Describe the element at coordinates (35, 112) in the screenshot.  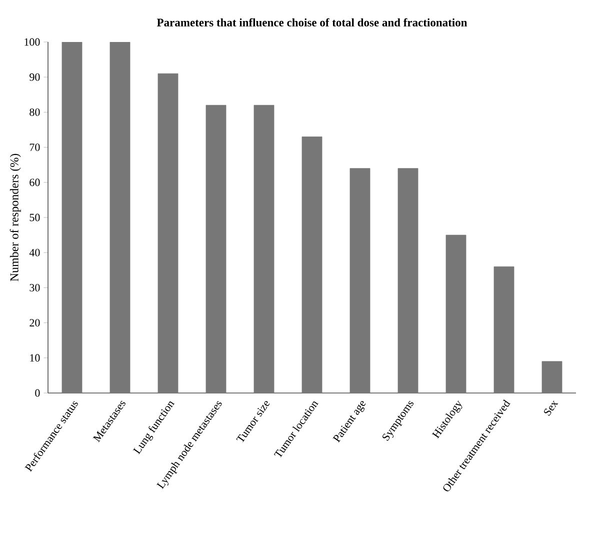
I see `y-tick-label: 80` at that location.